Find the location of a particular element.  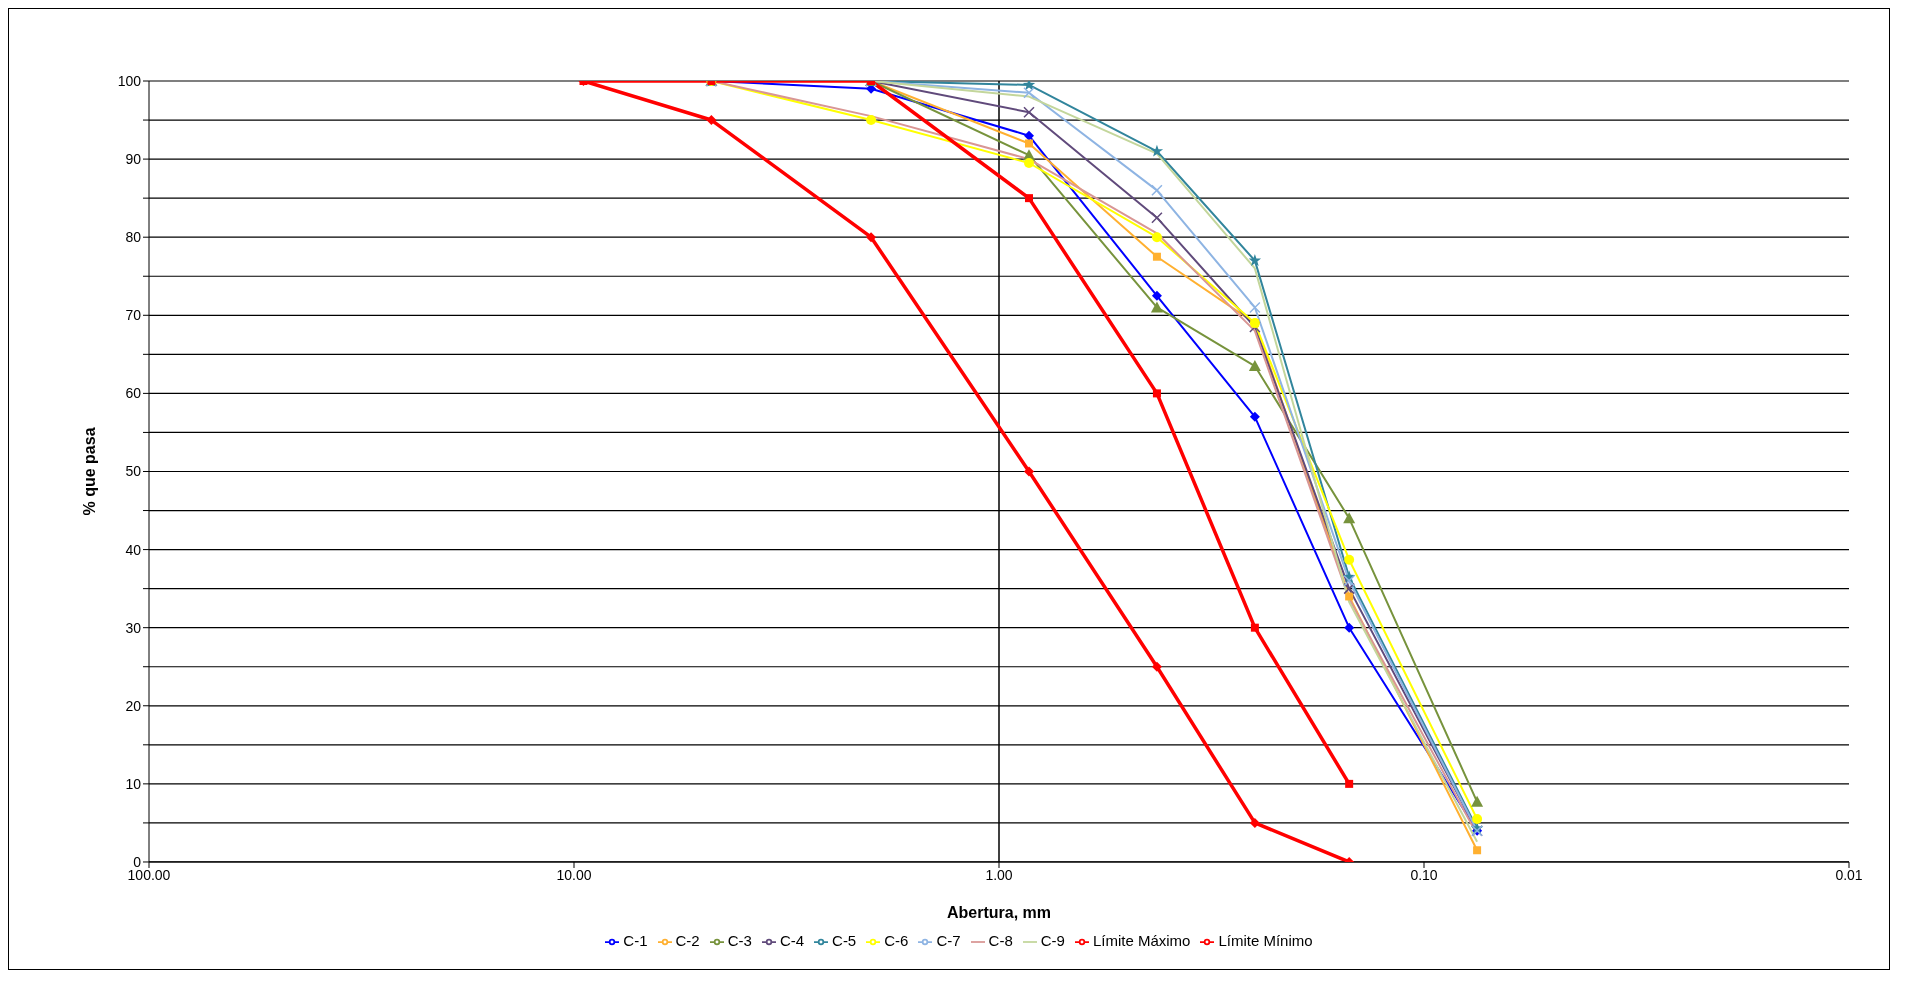

y-tick-label: 20 is located at coordinates (133, 705).